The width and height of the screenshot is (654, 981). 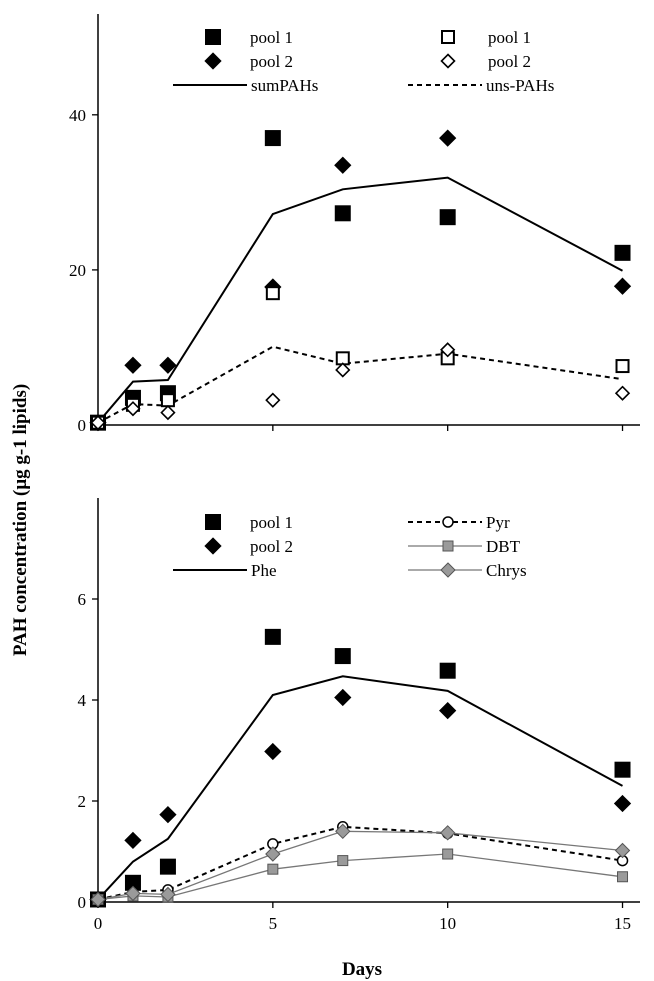 I want to click on series-line-chrys, so click(x=360, y=865).